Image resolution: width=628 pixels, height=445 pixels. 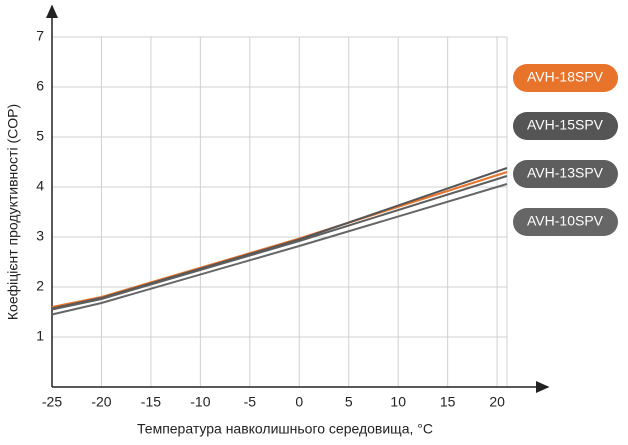 I want to click on x-tick-label: 15, so click(x=448, y=402).